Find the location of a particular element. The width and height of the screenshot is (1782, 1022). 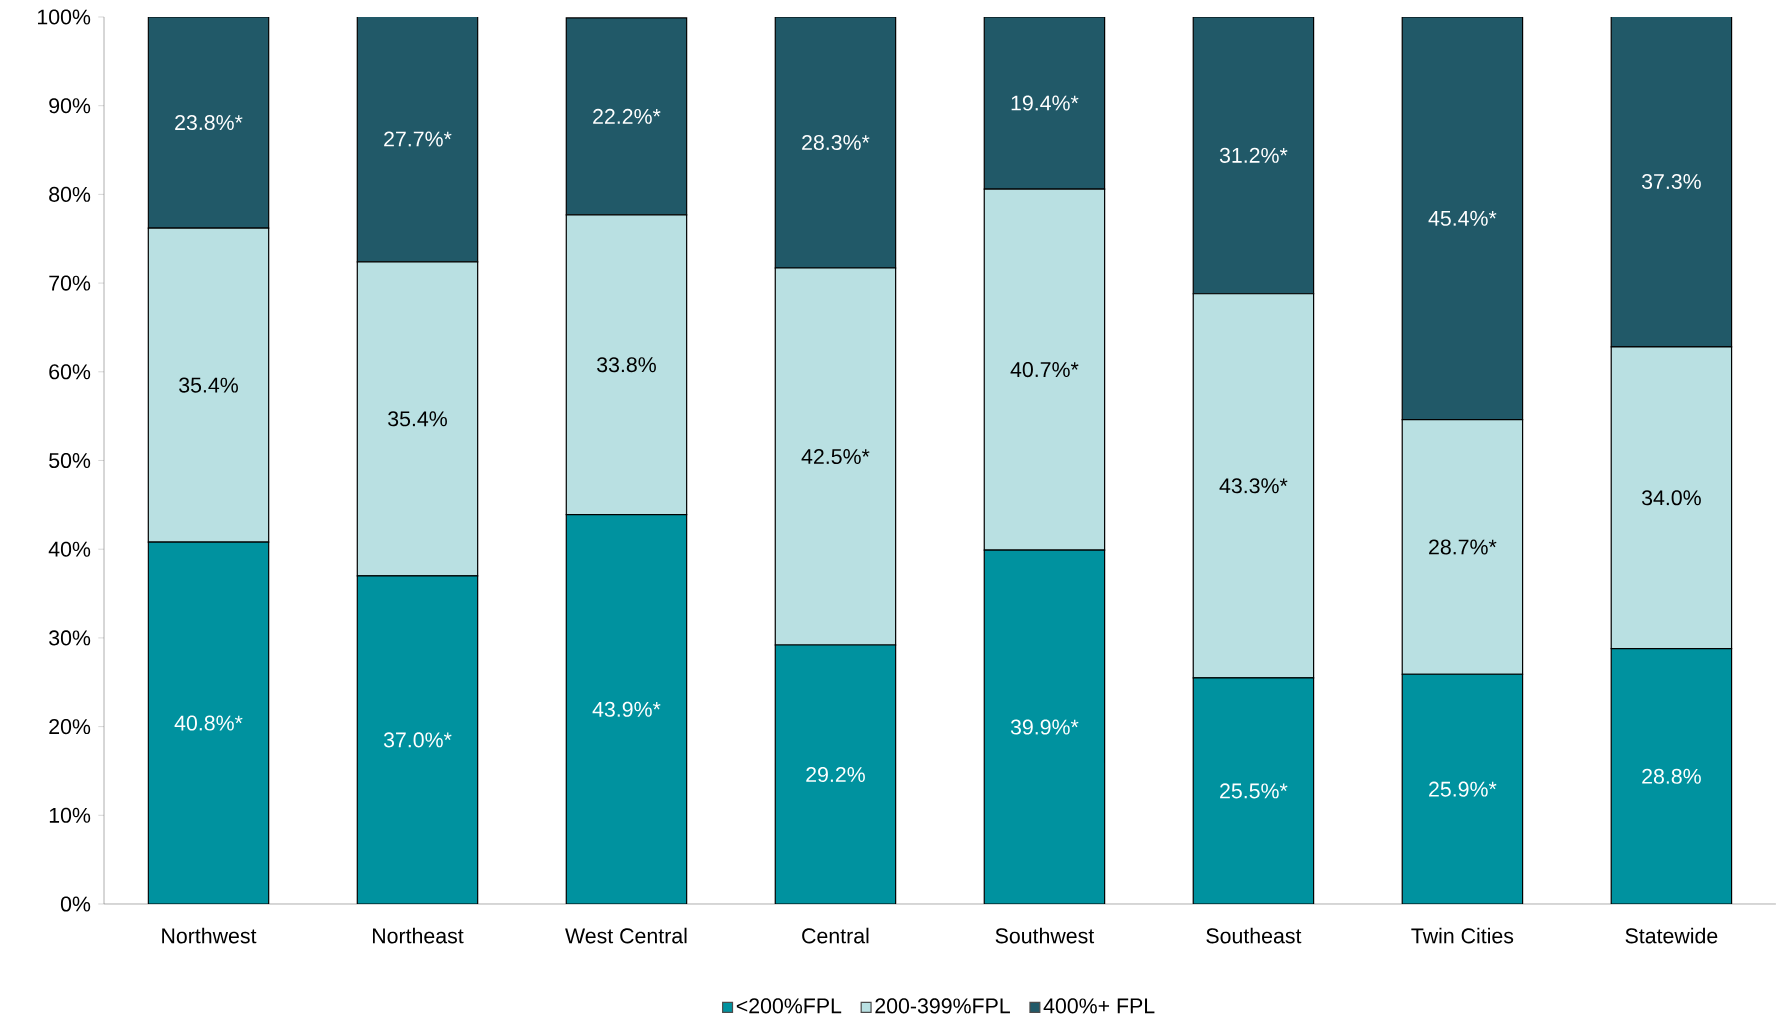

x-tick-label: Northwest is located at coordinates (209, 935).